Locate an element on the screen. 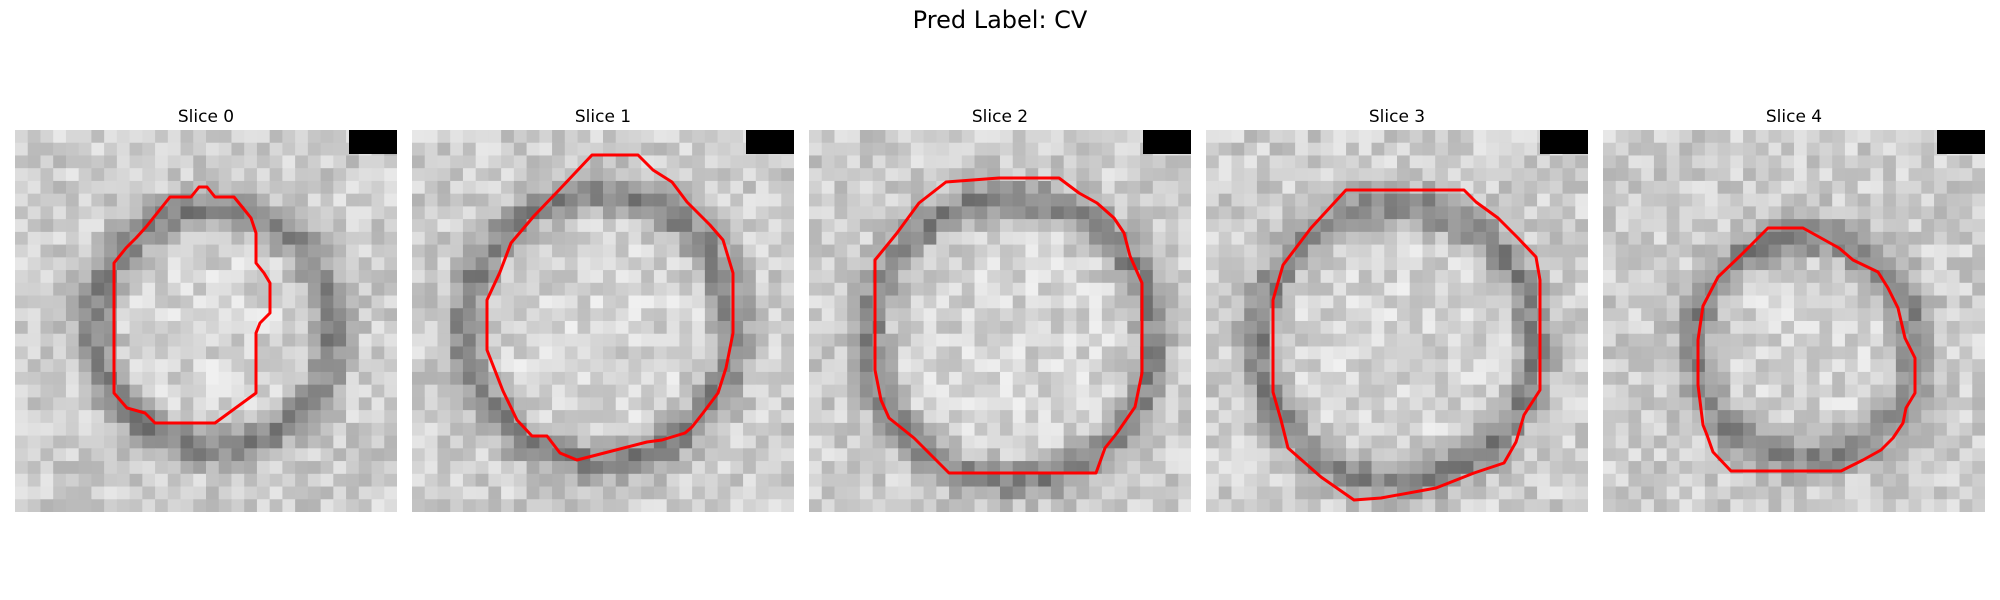 The width and height of the screenshot is (2000, 600). slice-panel-1: Slice 1 is located at coordinates (603, 308).